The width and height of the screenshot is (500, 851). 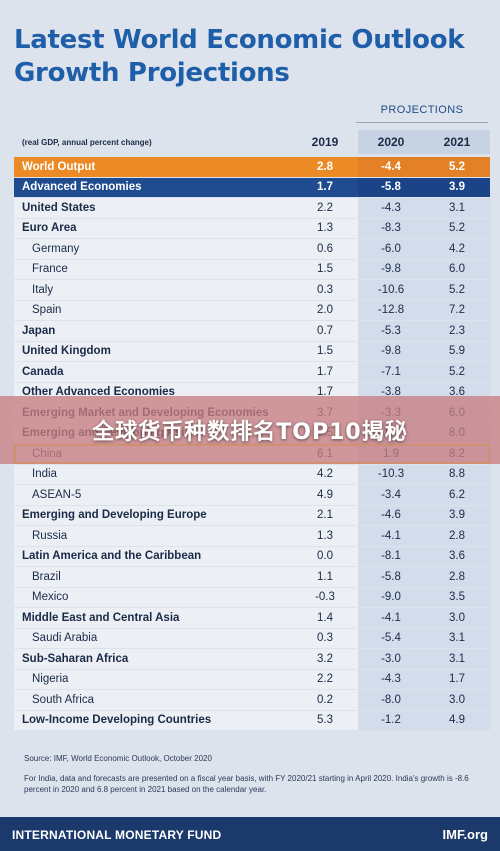 What do you see at coordinates (325, 576) in the screenshot?
I see `value-2019: 1.1` at bounding box center [325, 576].